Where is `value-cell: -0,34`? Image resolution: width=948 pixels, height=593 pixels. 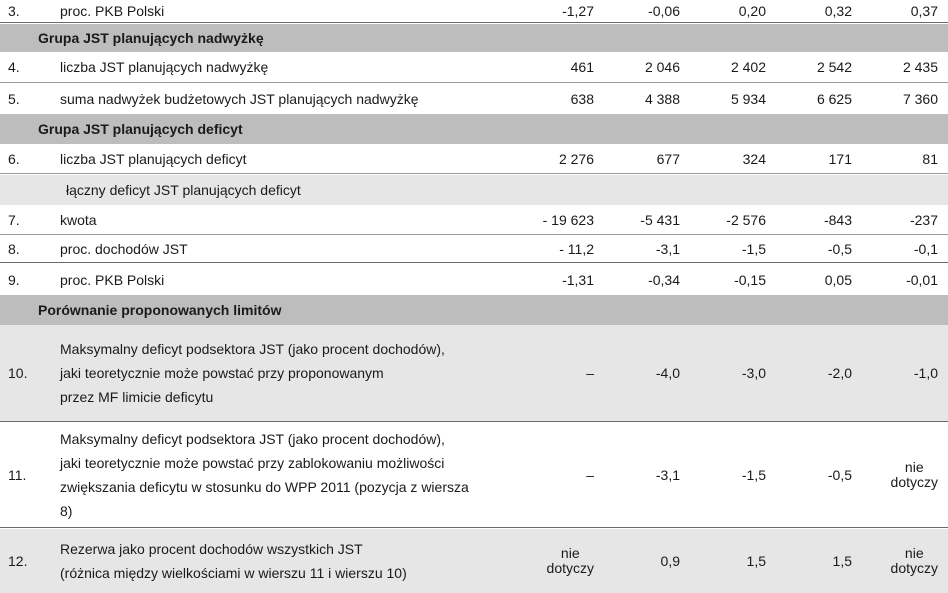 value-cell: -0,34 is located at coordinates (664, 279).